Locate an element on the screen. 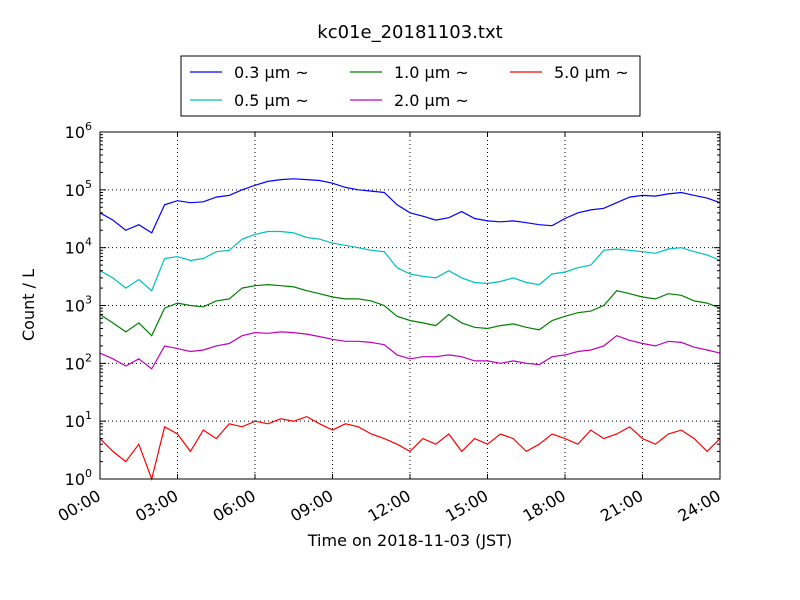  legend-label: 0.3 μm ~ is located at coordinates (271, 72).